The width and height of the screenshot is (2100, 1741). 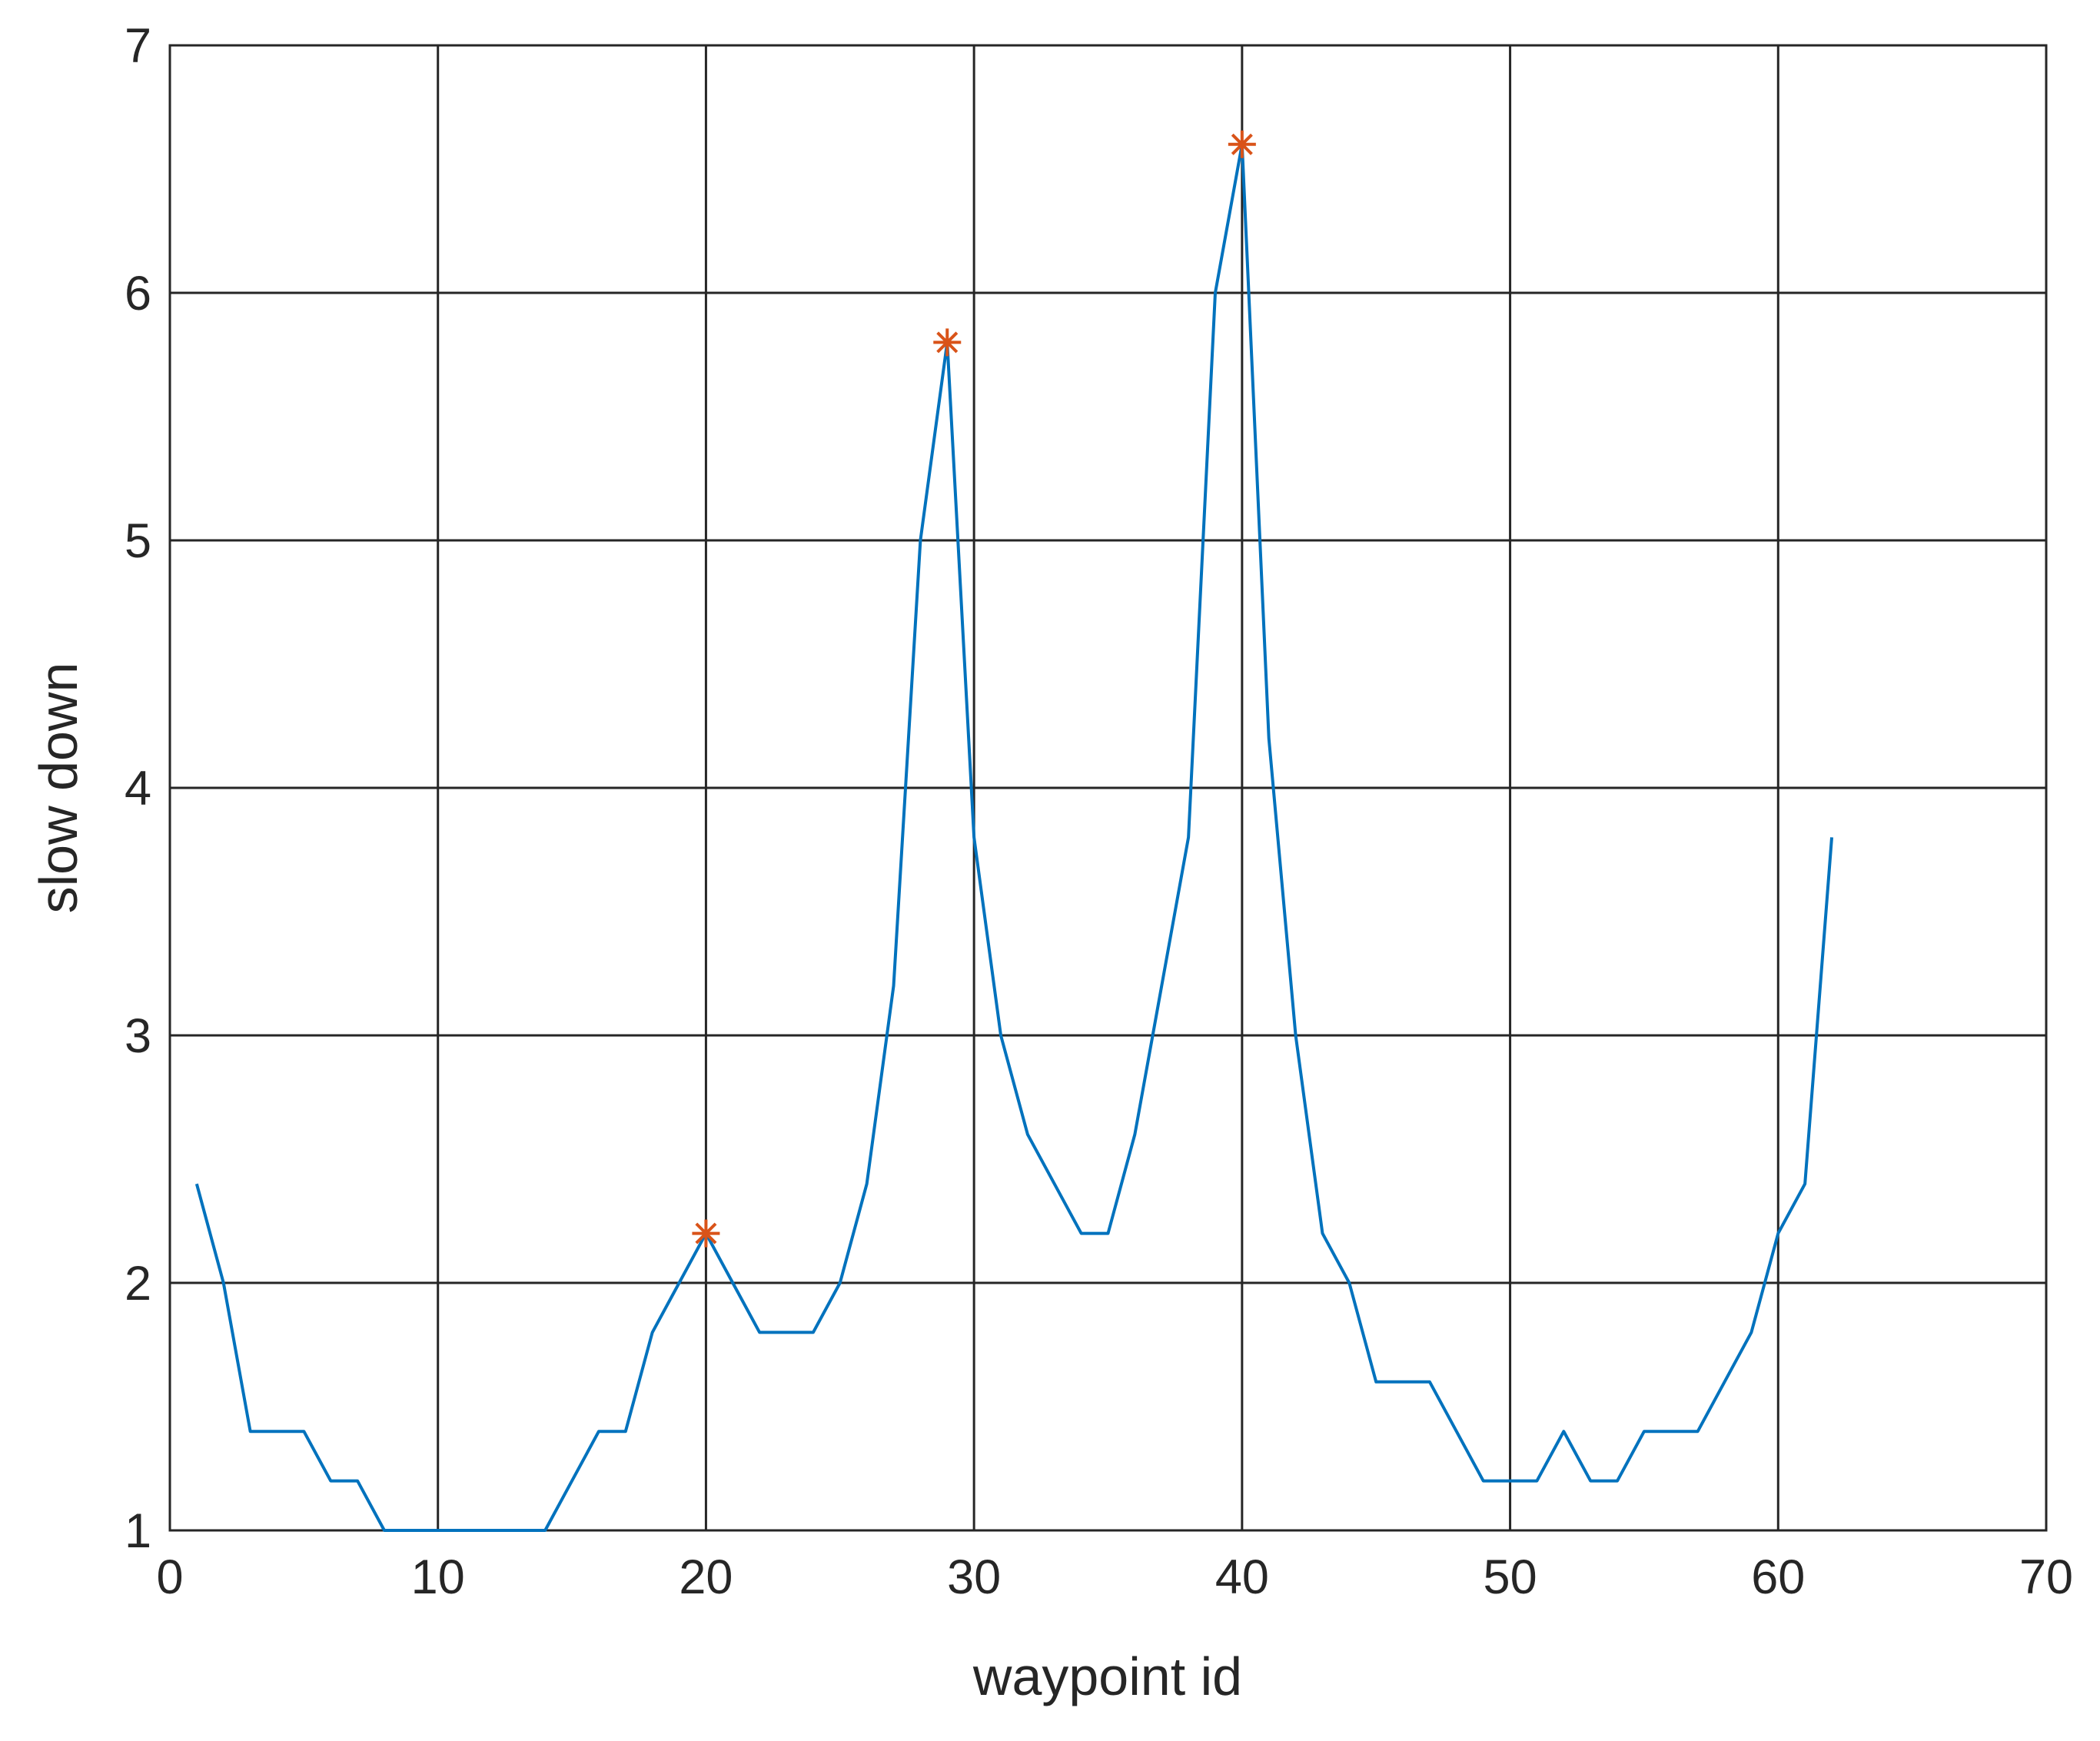 What do you see at coordinates (2046, 1577) in the screenshot?
I see `x-tick-label: 70` at bounding box center [2046, 1577].